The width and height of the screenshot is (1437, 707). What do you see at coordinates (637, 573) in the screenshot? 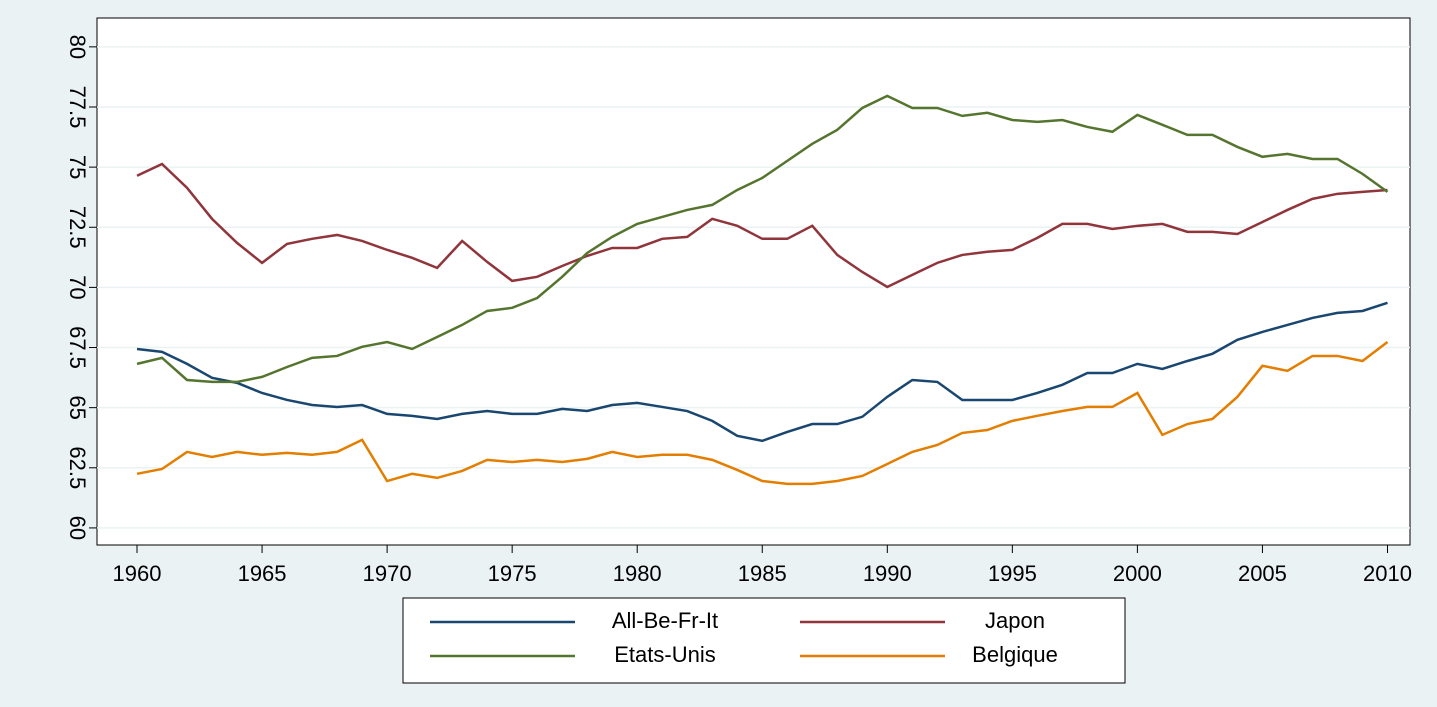
I see `x-tick-label: 1980` at bounding box center [637, 573].